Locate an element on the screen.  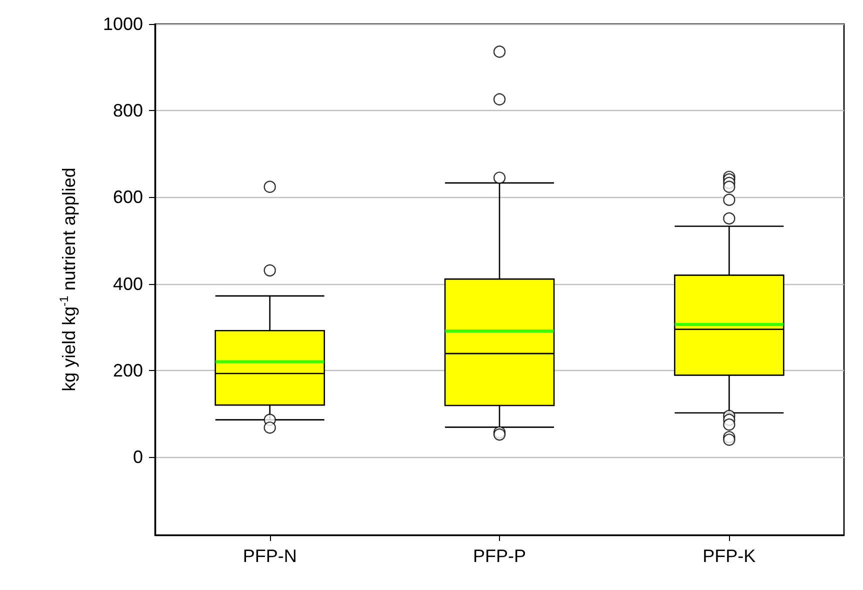
y-tick-label: 600 is located at coordinates (127, 197).